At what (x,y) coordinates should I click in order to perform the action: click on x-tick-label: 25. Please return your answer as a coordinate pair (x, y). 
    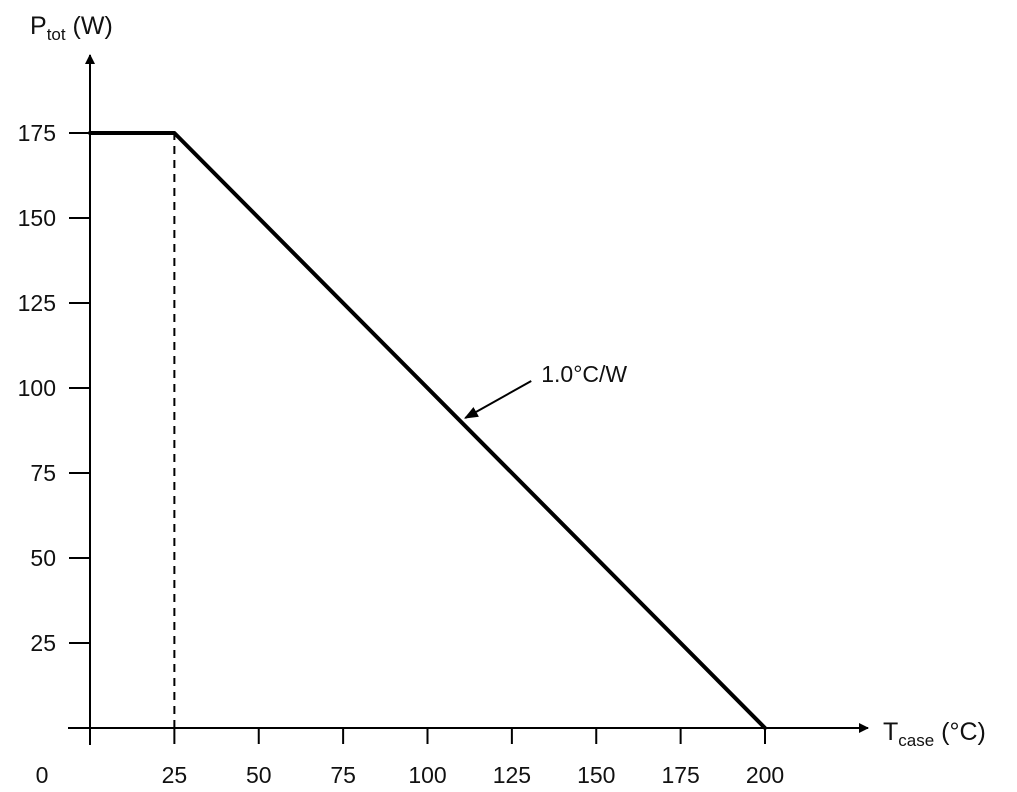
    Looking at the image, I should click on (175, 775).